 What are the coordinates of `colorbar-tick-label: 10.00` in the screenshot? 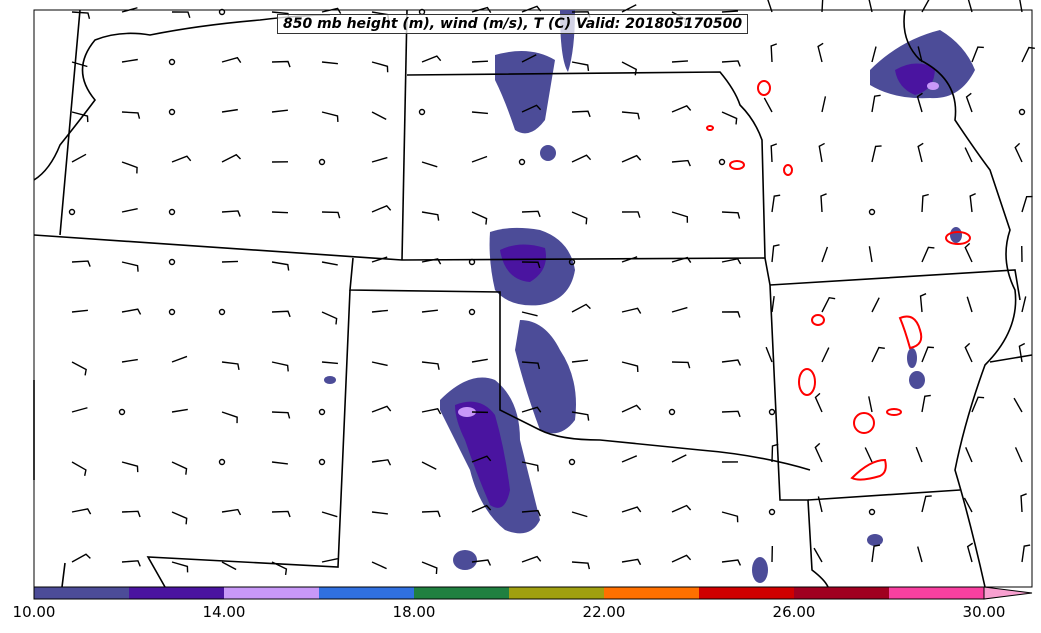 It's located at (34, 612).